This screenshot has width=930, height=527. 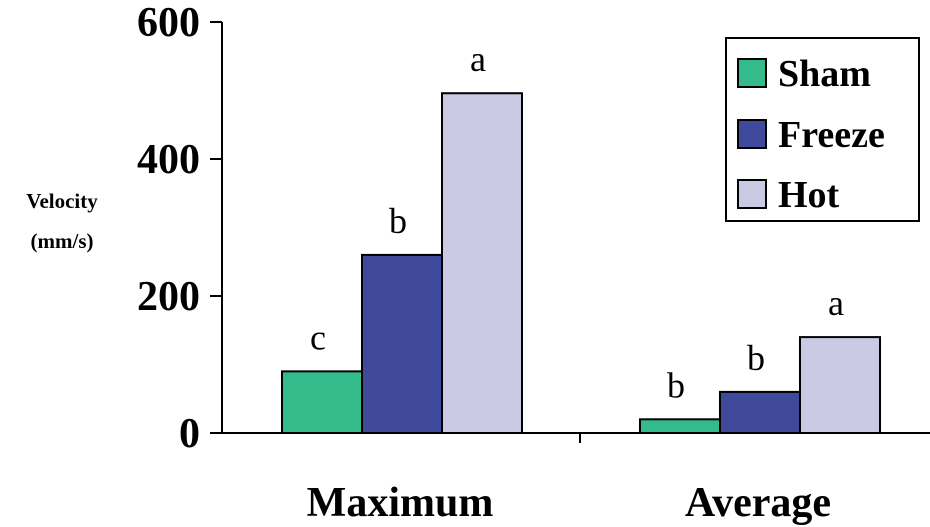 What do you see at coordinates (482, 263) in the screenshot?
I see `bar-maximum-hot` at bounding box center [482, 263].